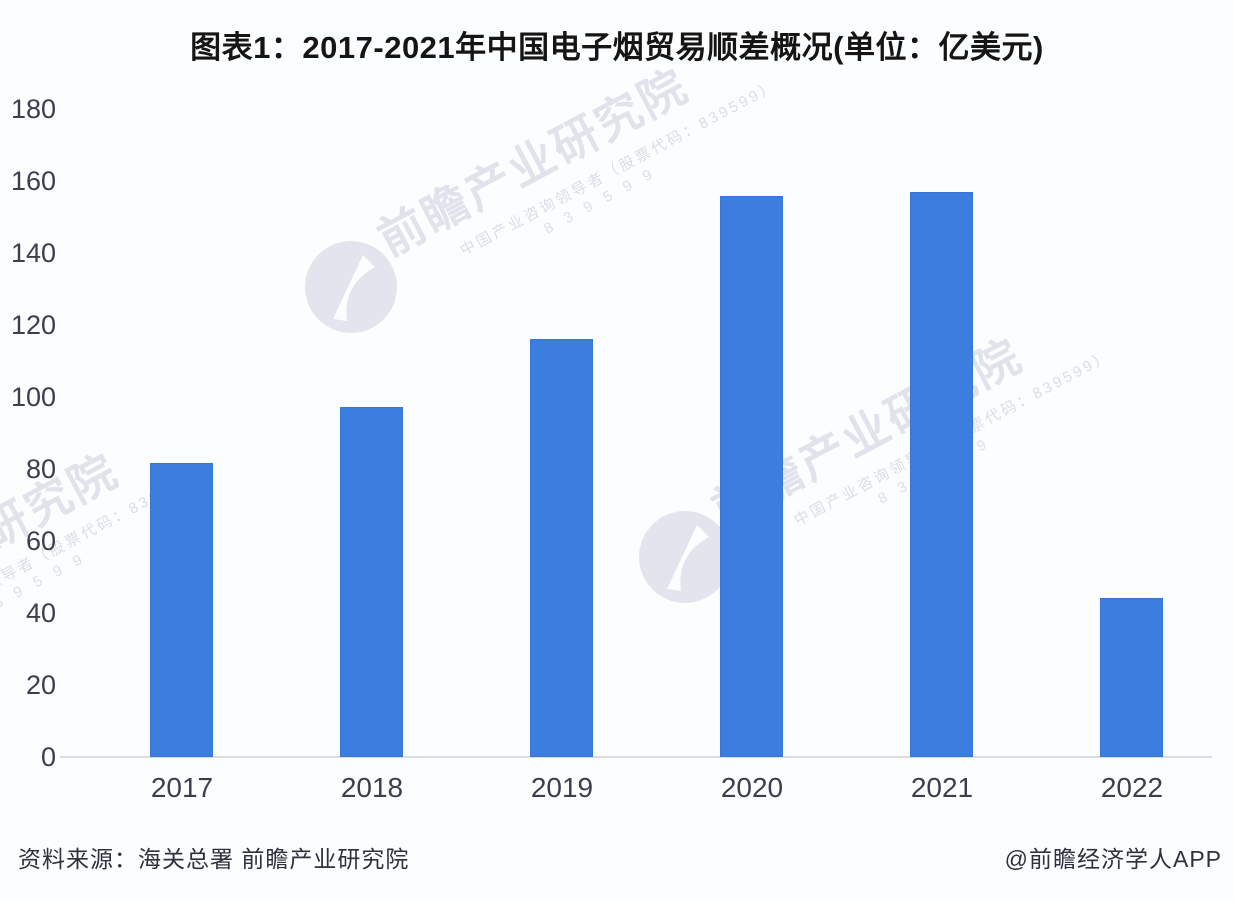  What do you see at coordinates (40, 613) in the screenshot?
I see `y-tick-label-40: 40` at bounding box center [40, 613].